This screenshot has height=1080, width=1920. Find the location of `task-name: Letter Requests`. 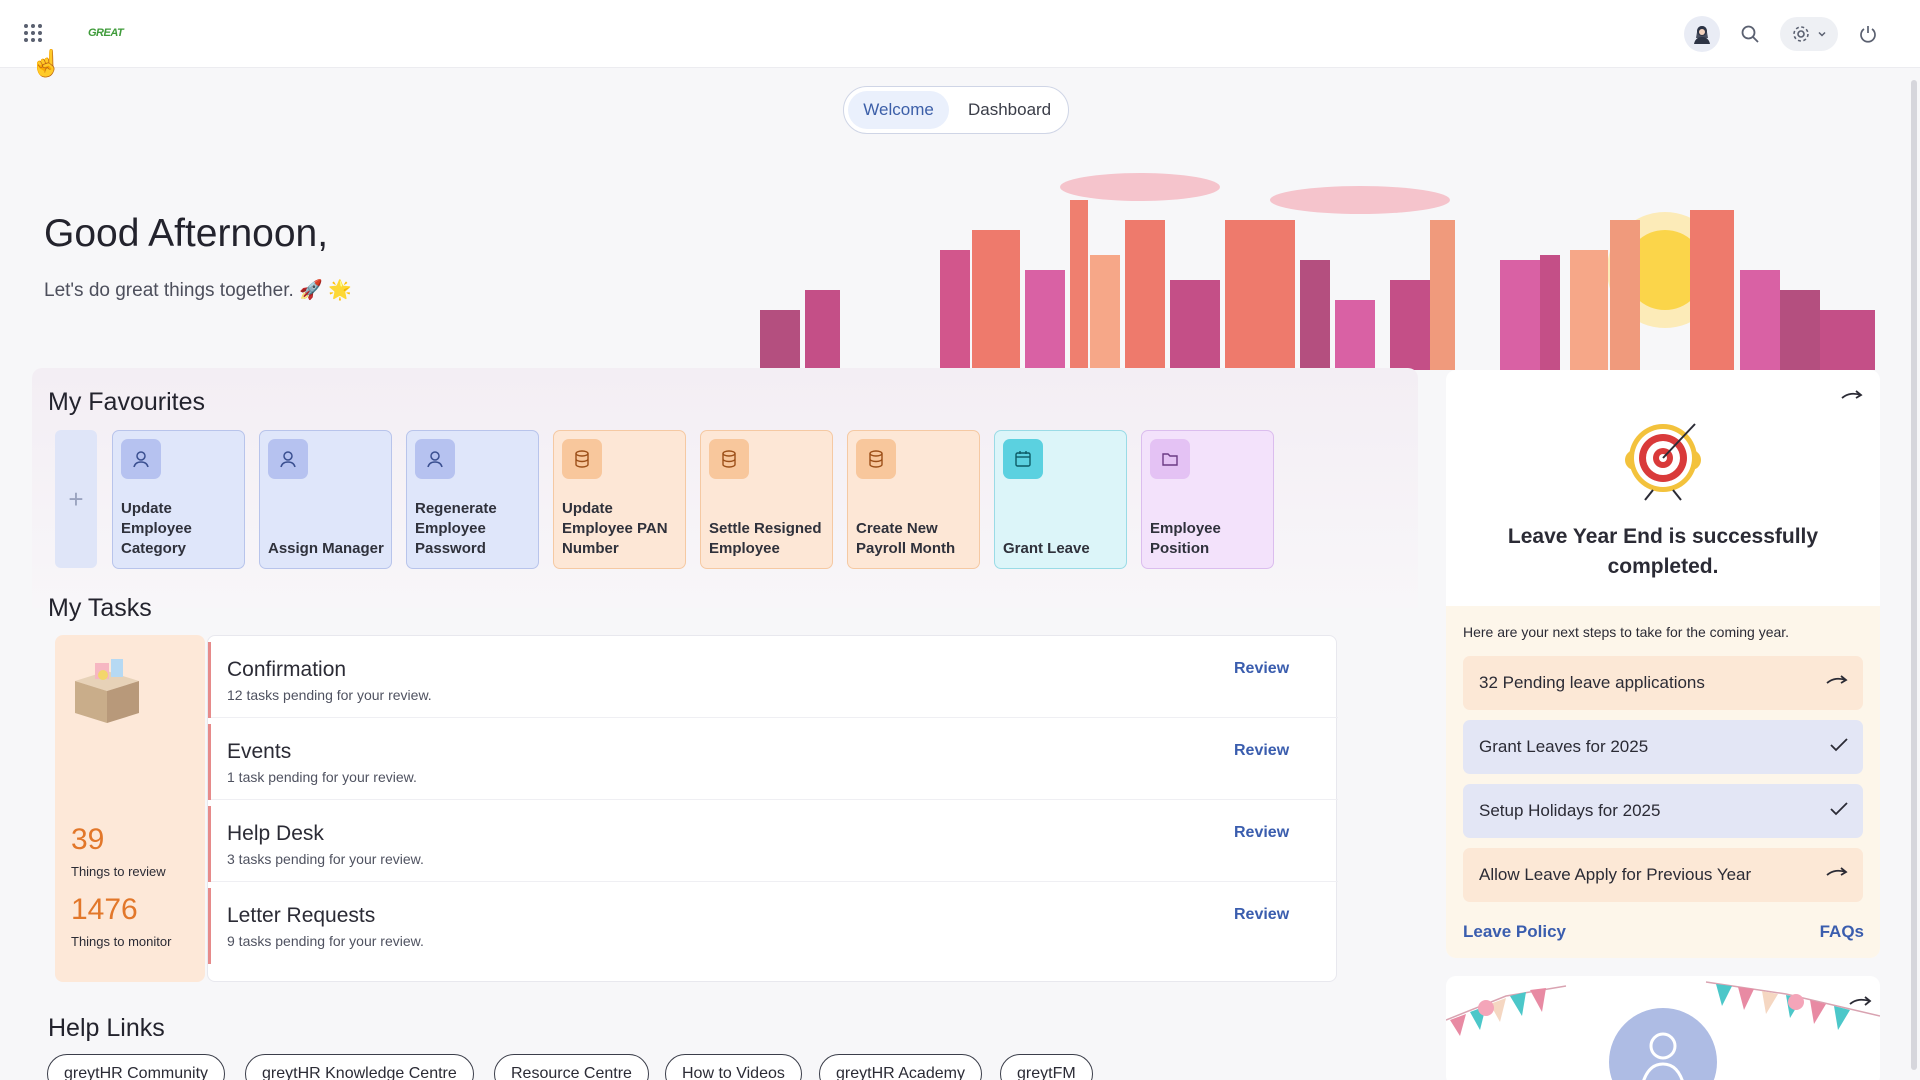

task-name: Letter Requests is located at coordinates (301, 915).